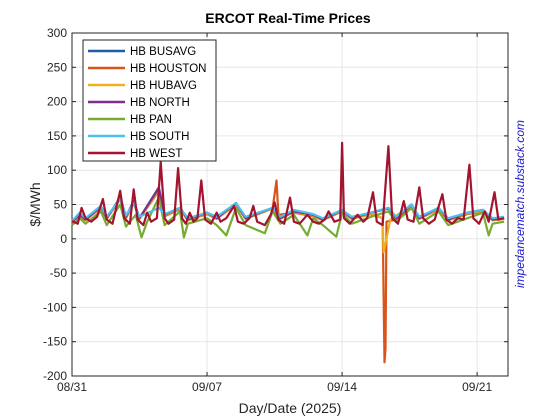 Image resolution: width=560 pixels, height=420 pixels. I want to click on series-line-hb-pan, so click(288, 217).